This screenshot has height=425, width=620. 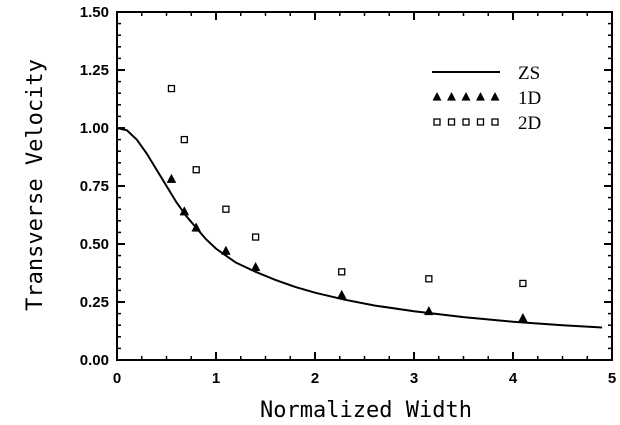 What do you see at coordinates (117, 378) in the screenshot?
I see `x-tick-label: 0` at bounding box center [117, 378].